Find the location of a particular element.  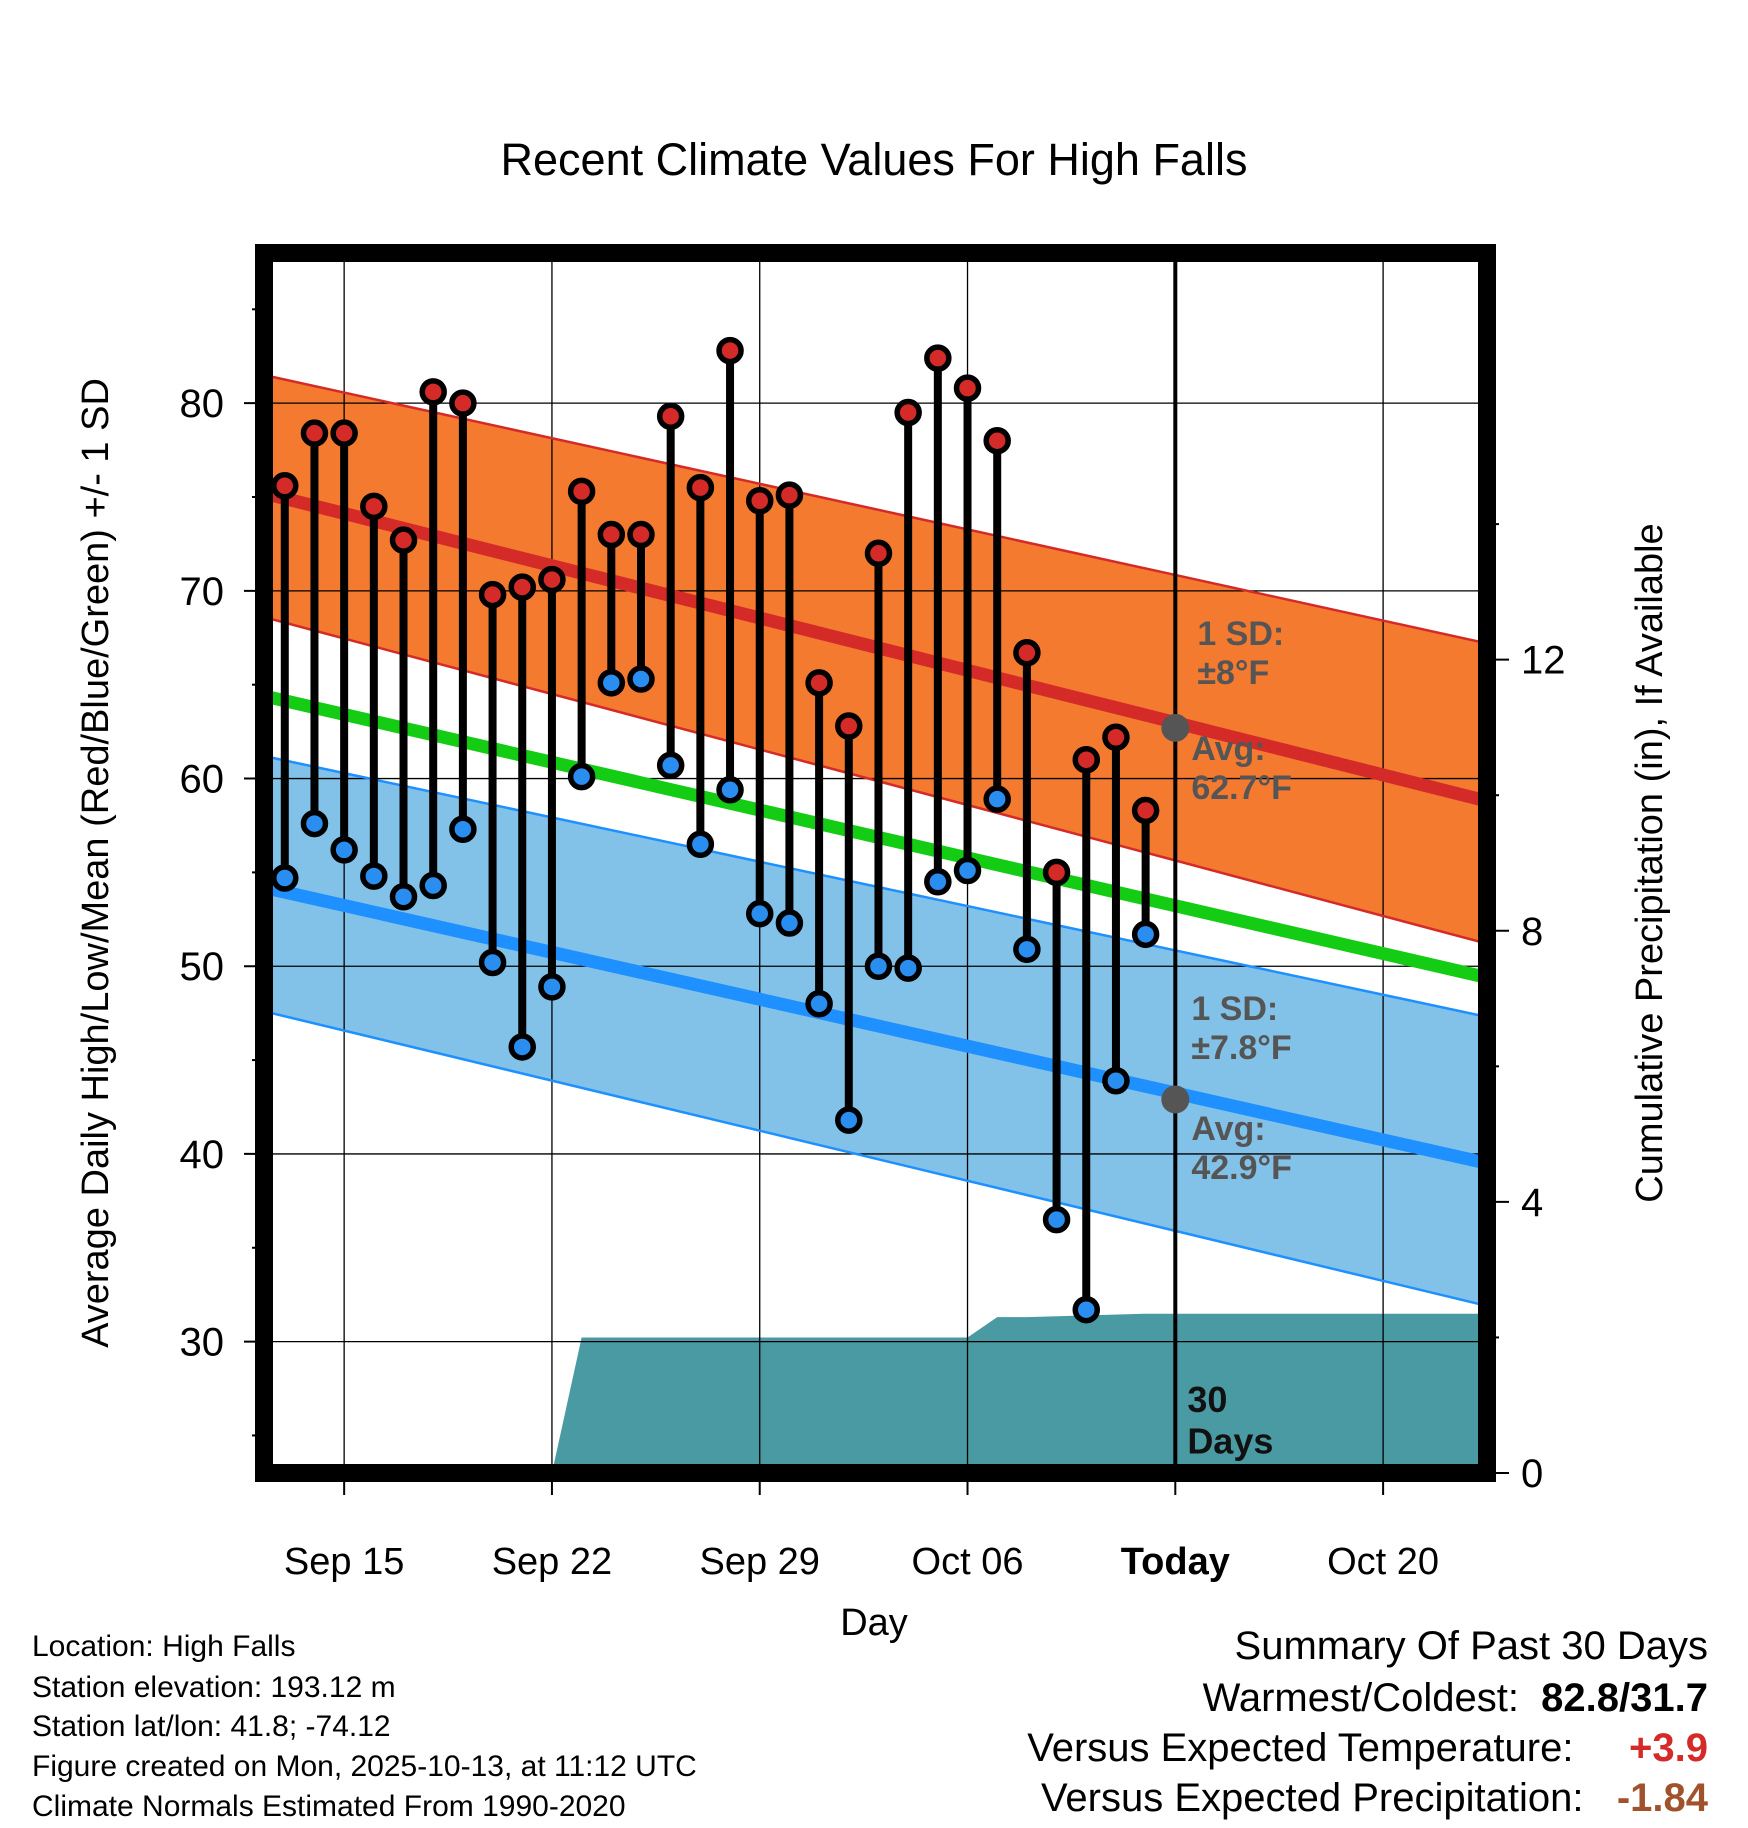

x-tick-label: Sep 29 is located at coordinates (760, 1562).